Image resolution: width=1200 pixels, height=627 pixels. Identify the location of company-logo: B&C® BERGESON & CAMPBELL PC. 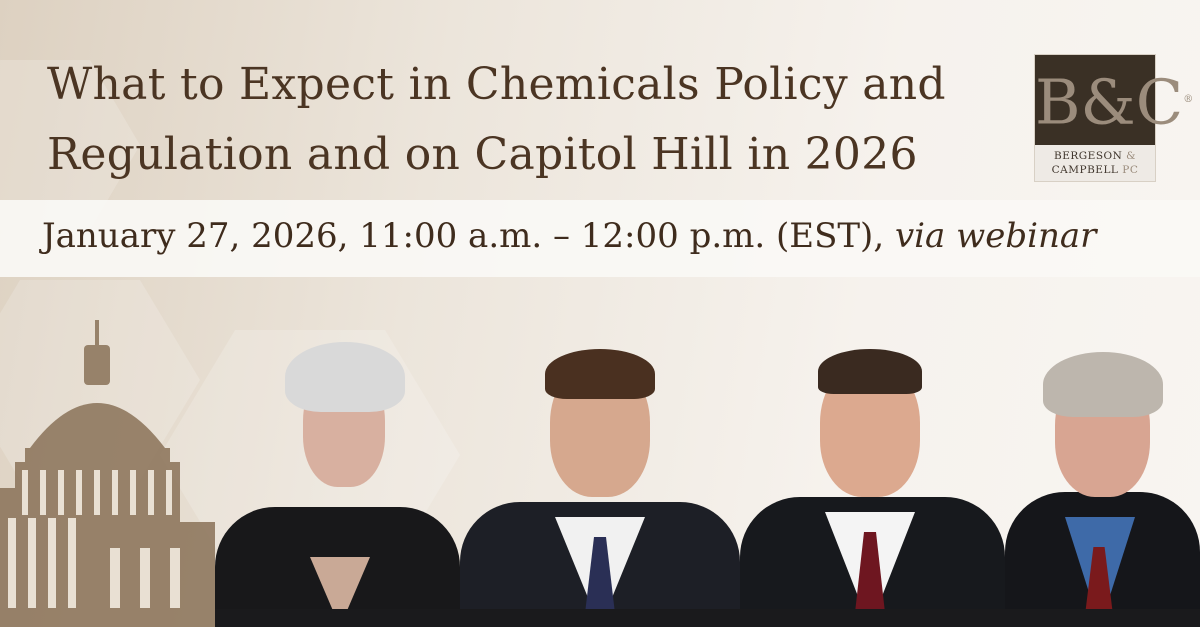
(1113, 118).